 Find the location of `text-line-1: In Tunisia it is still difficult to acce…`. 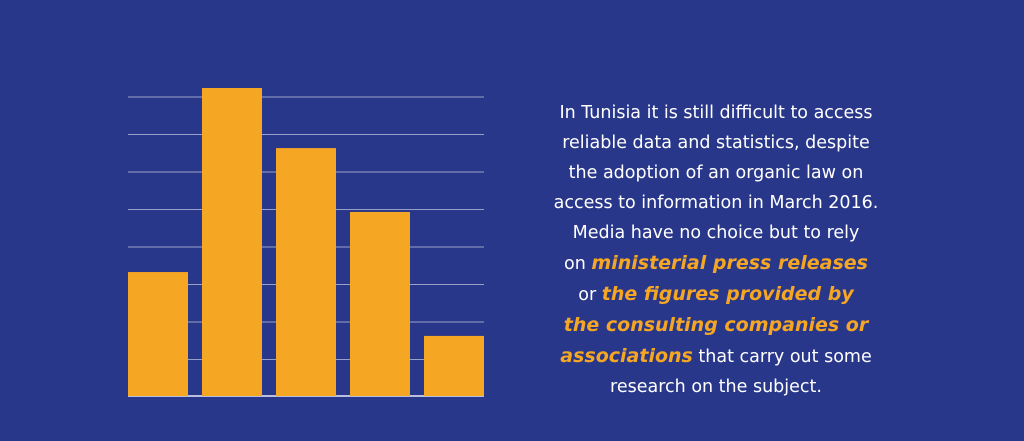

text-line-1: In Tunisia it is still difficult to acce… is located at coordinates (716, 113).